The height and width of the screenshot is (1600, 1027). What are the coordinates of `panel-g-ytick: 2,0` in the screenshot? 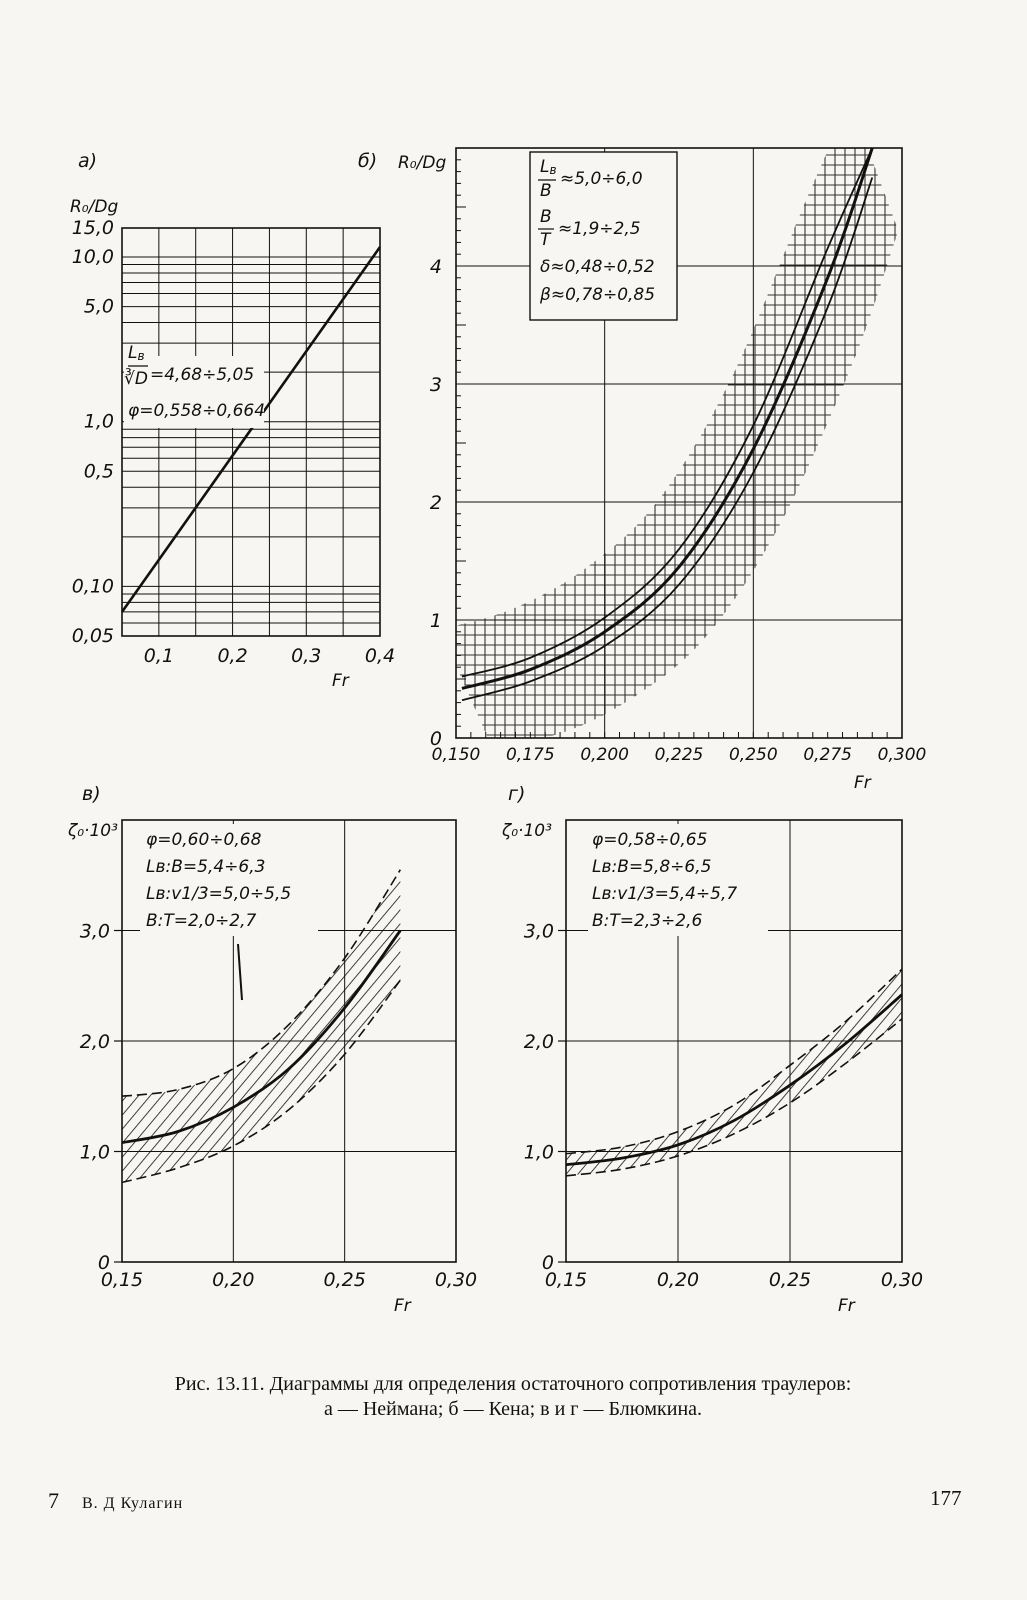 It's located at (539, 1042).